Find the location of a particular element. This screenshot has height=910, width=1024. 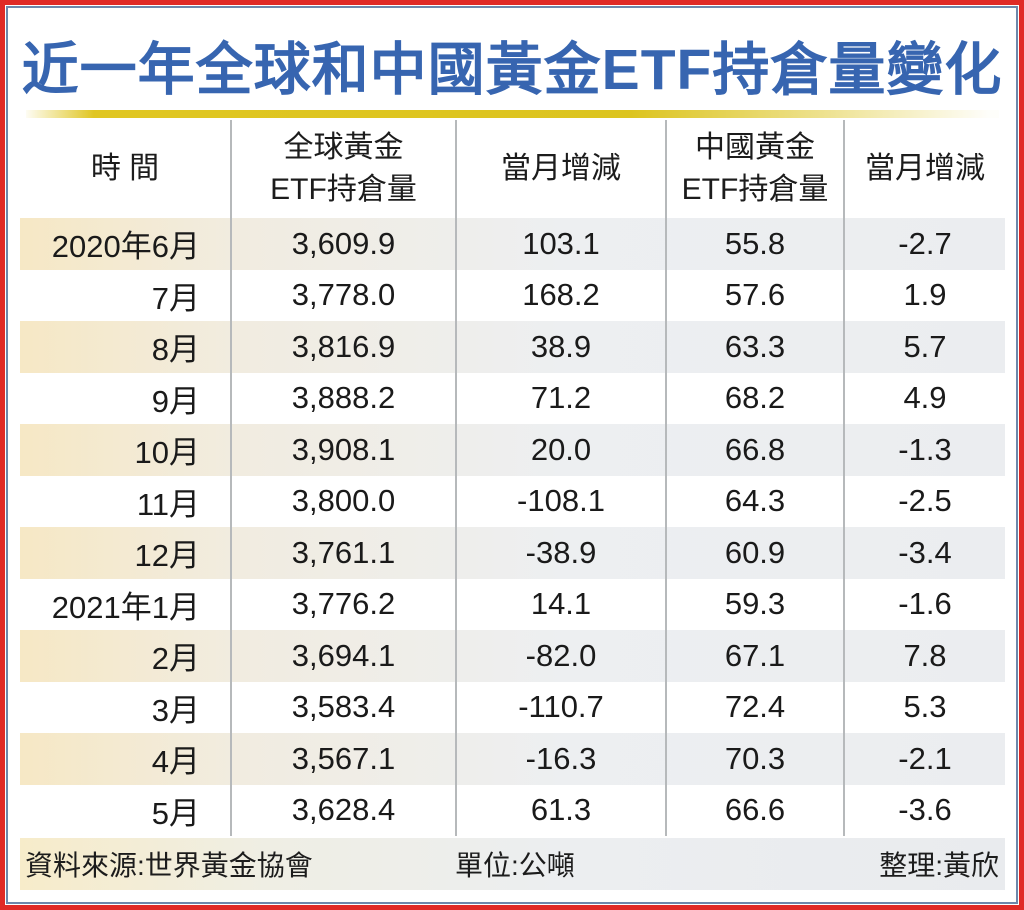

cell-global-holdings: 3,778.0 is located at coordinates (342, 295).